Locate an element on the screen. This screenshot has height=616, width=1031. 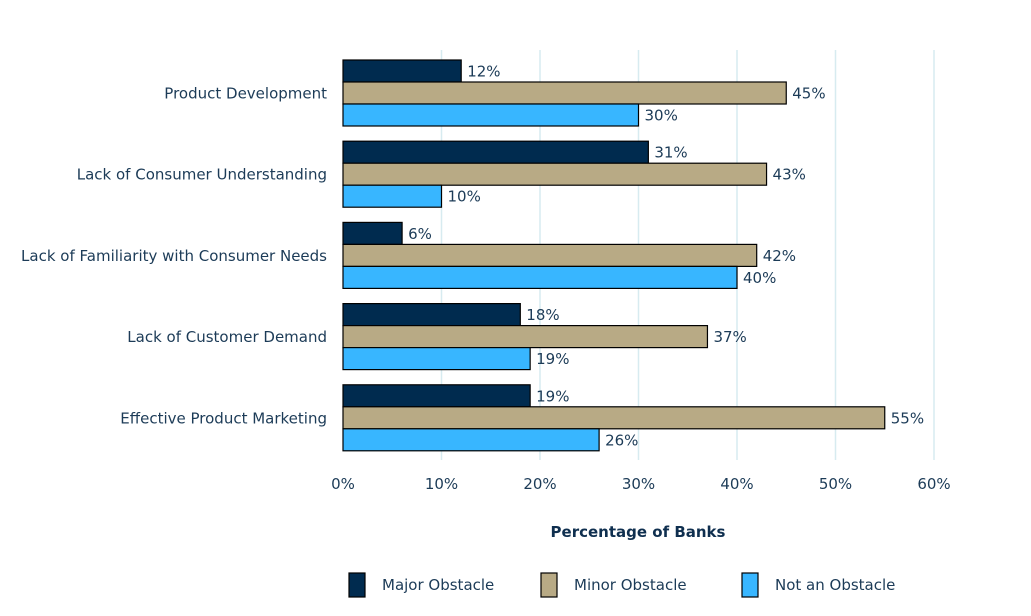
x-tick-labels: 0% 10% 20% 30% 40% 50% 60% is located at coordinates (641, 484).